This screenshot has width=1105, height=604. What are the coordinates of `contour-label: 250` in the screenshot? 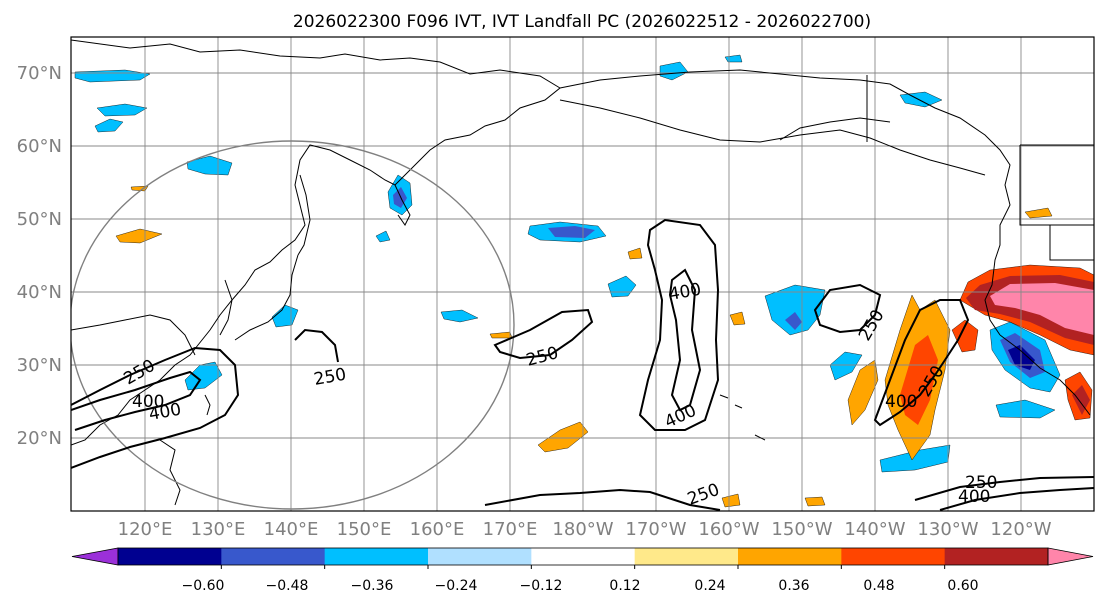 It's located at (981, 483).